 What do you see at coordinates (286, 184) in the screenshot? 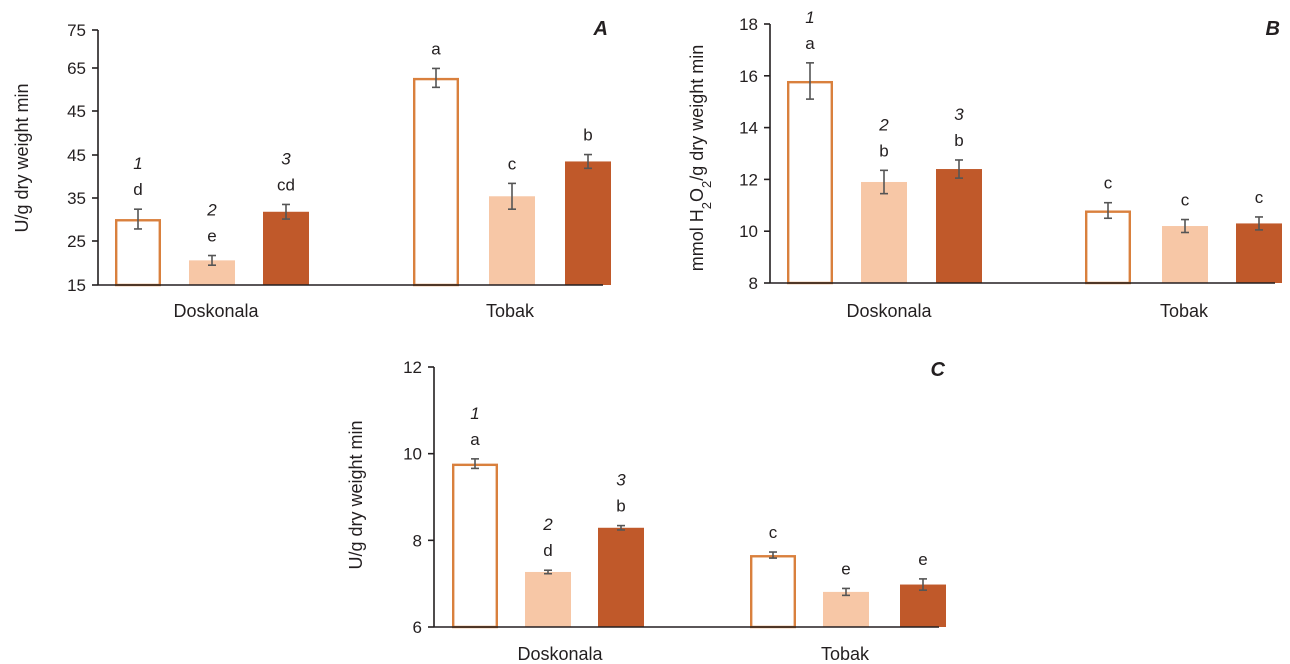
I see `significance-label-a: cd` at bounding box center [286, 184].